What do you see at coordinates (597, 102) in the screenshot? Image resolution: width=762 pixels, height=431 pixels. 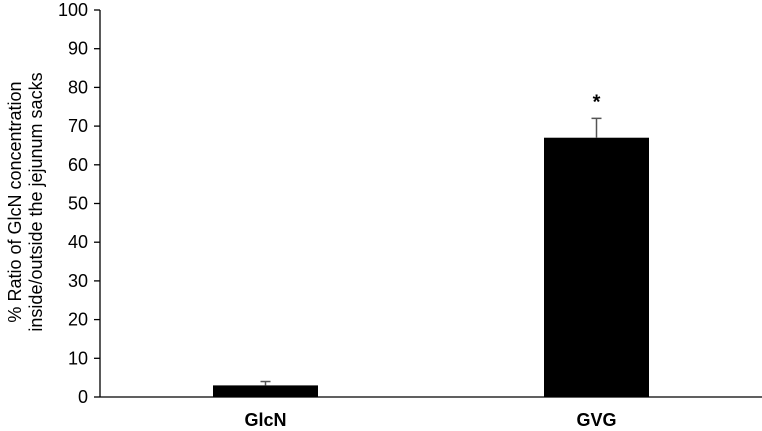 I see `significance-marker: *` at bounding box center [597, 102].